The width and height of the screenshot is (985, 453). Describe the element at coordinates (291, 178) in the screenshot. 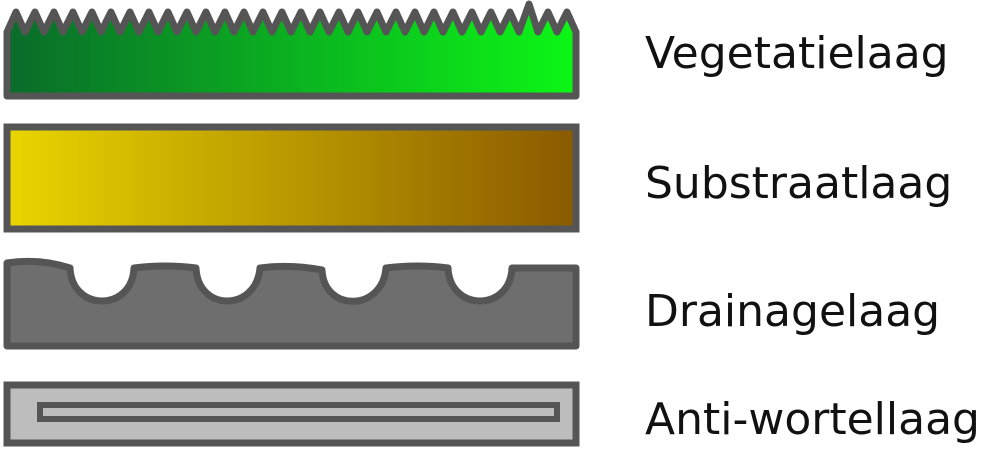

I see `substrate-layer` at that location.